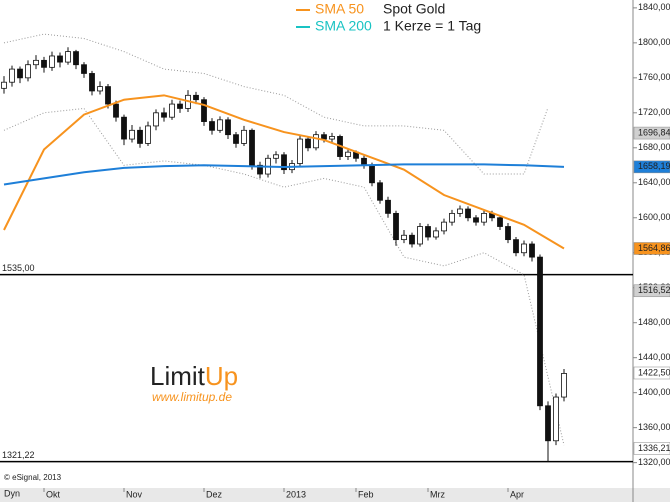 This screenshot has width=670, height=502. I want to click on price-tag-label: 1336,21, so click(654, 448).